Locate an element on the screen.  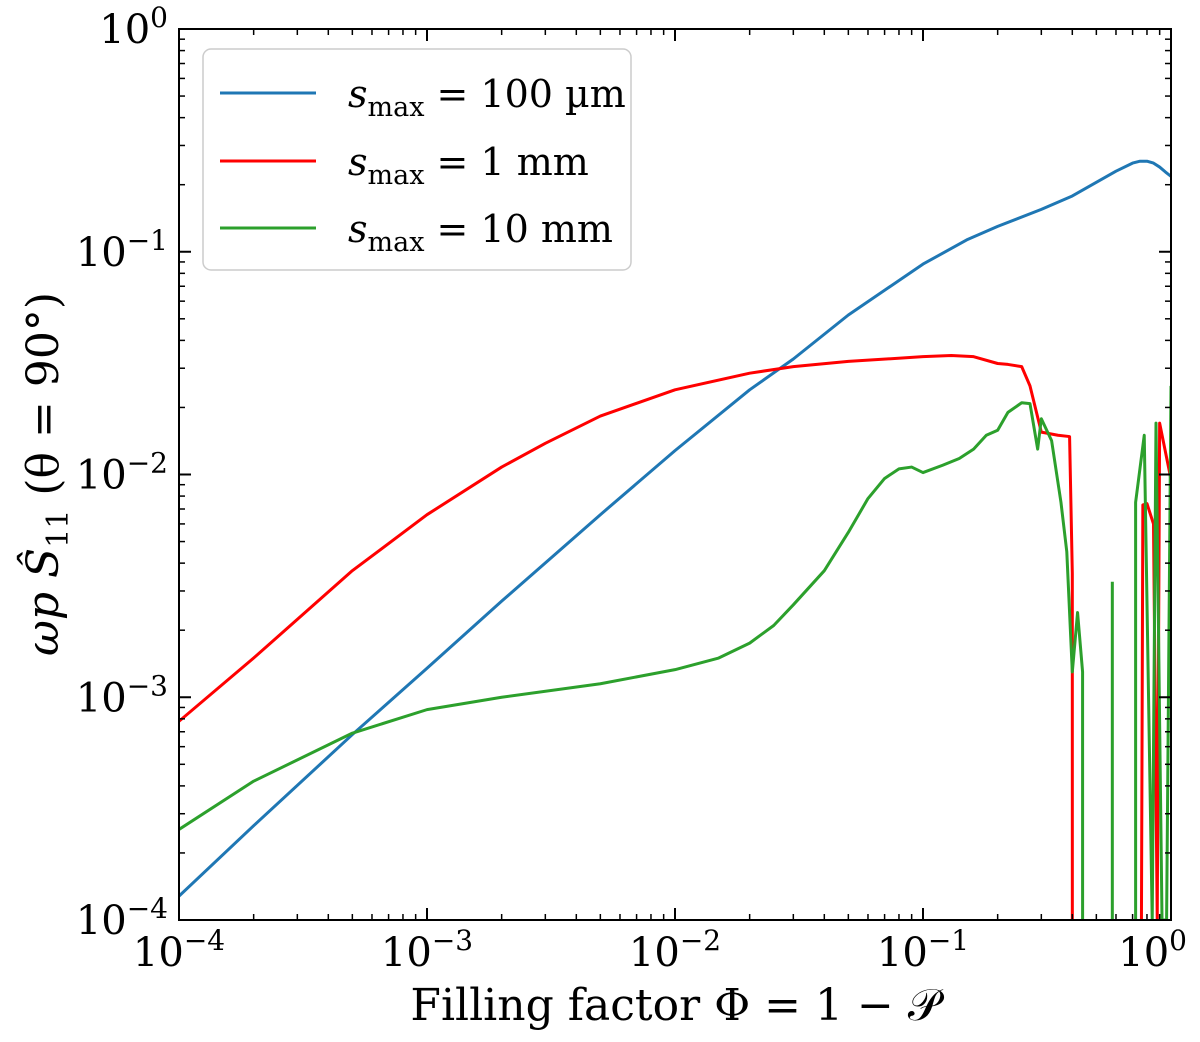
x-tick-label: 10⁻¹ is located at coordinates (923, 950).